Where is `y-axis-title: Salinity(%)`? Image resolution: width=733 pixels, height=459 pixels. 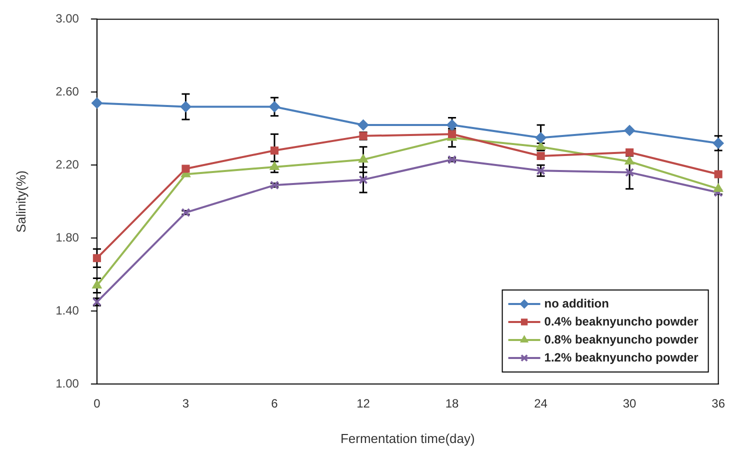 y-axis-title: Salinity(%) is located at coordinates (20, 201).